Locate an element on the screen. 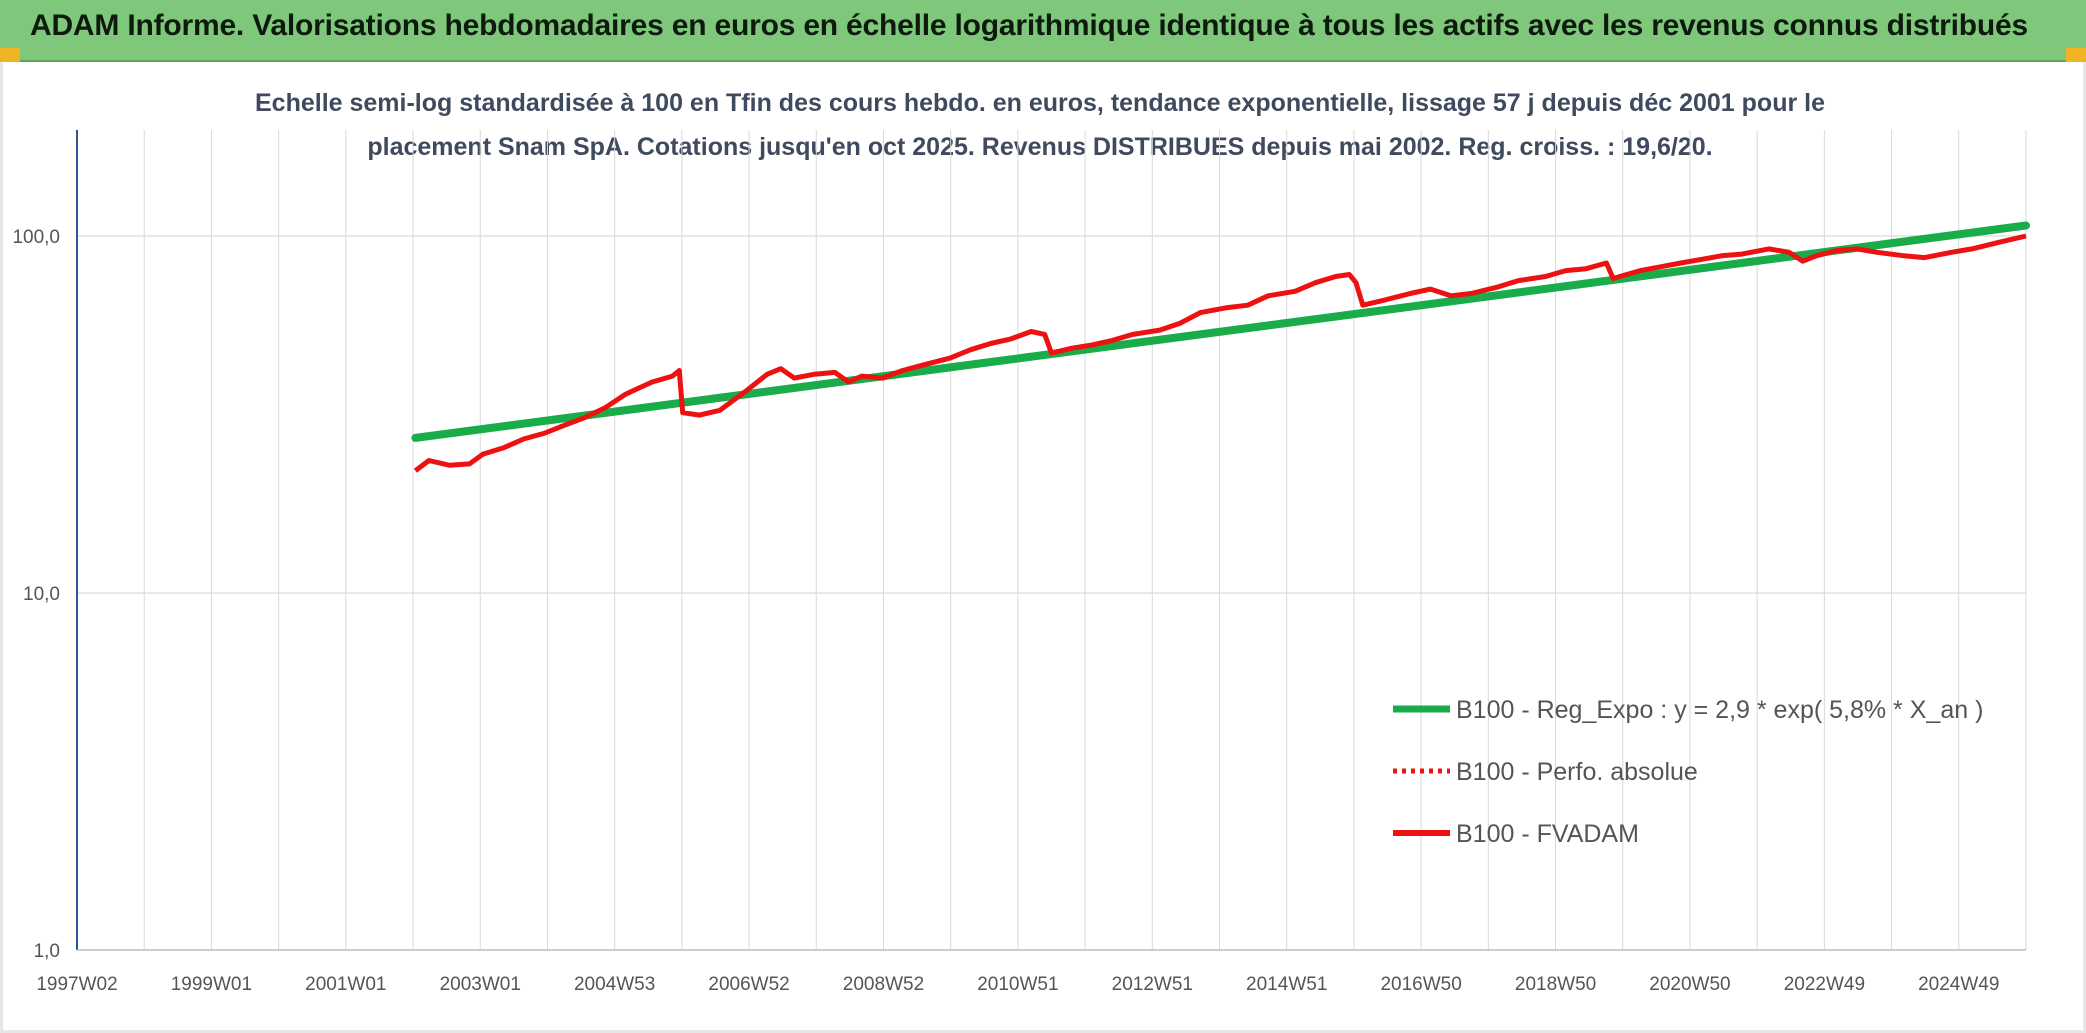  x-tick-label: 2004W53 is located at coordinates (614, 984).